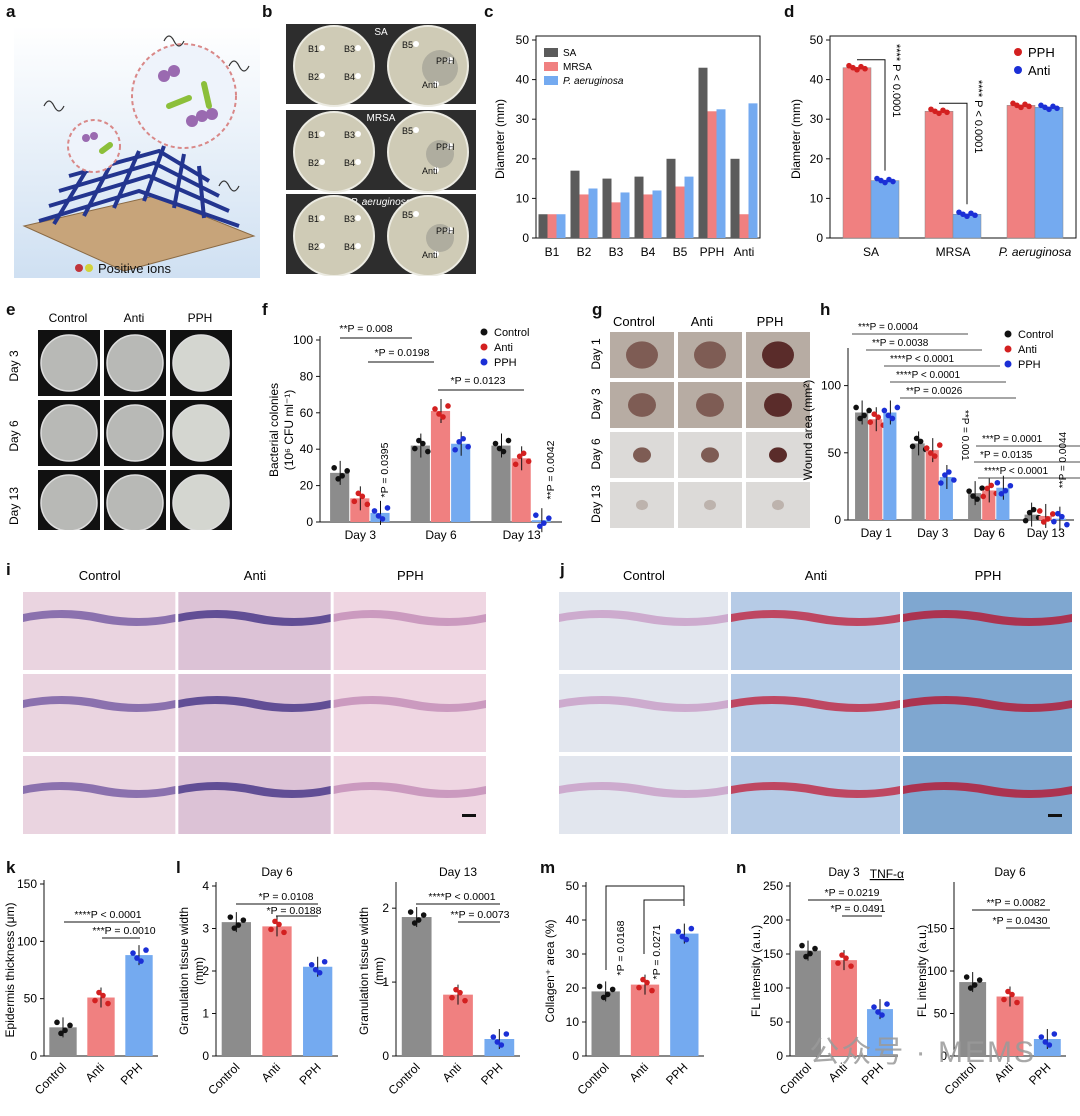 The width and height of the screenshot is (1080, 1116). I want to click on panel-label-n: n, so click(741, 867).